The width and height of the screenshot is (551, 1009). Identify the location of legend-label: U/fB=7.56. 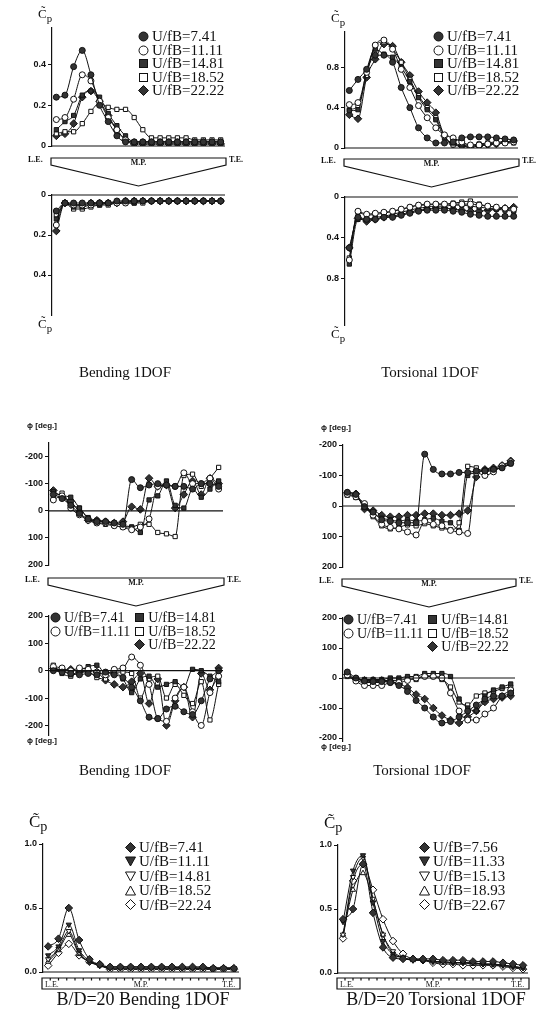
(465, 847).